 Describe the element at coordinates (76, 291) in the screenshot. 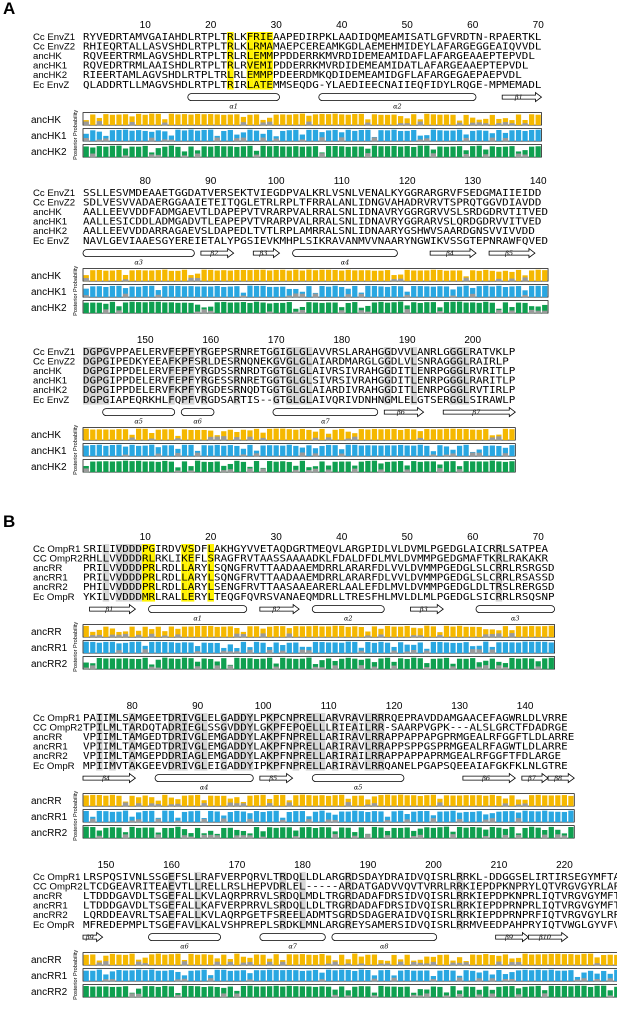

I see `pp-axis-label: Posterior Probability` at that location.